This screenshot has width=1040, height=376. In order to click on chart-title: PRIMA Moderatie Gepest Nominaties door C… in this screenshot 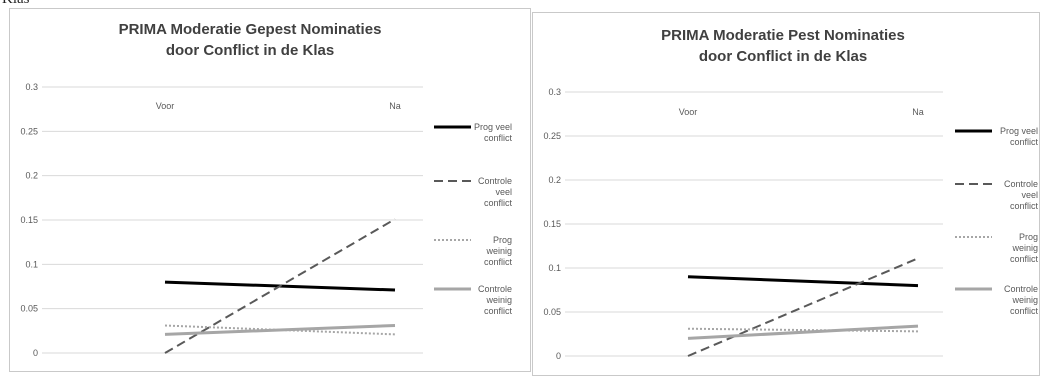, I will do `click(250, 40)`.